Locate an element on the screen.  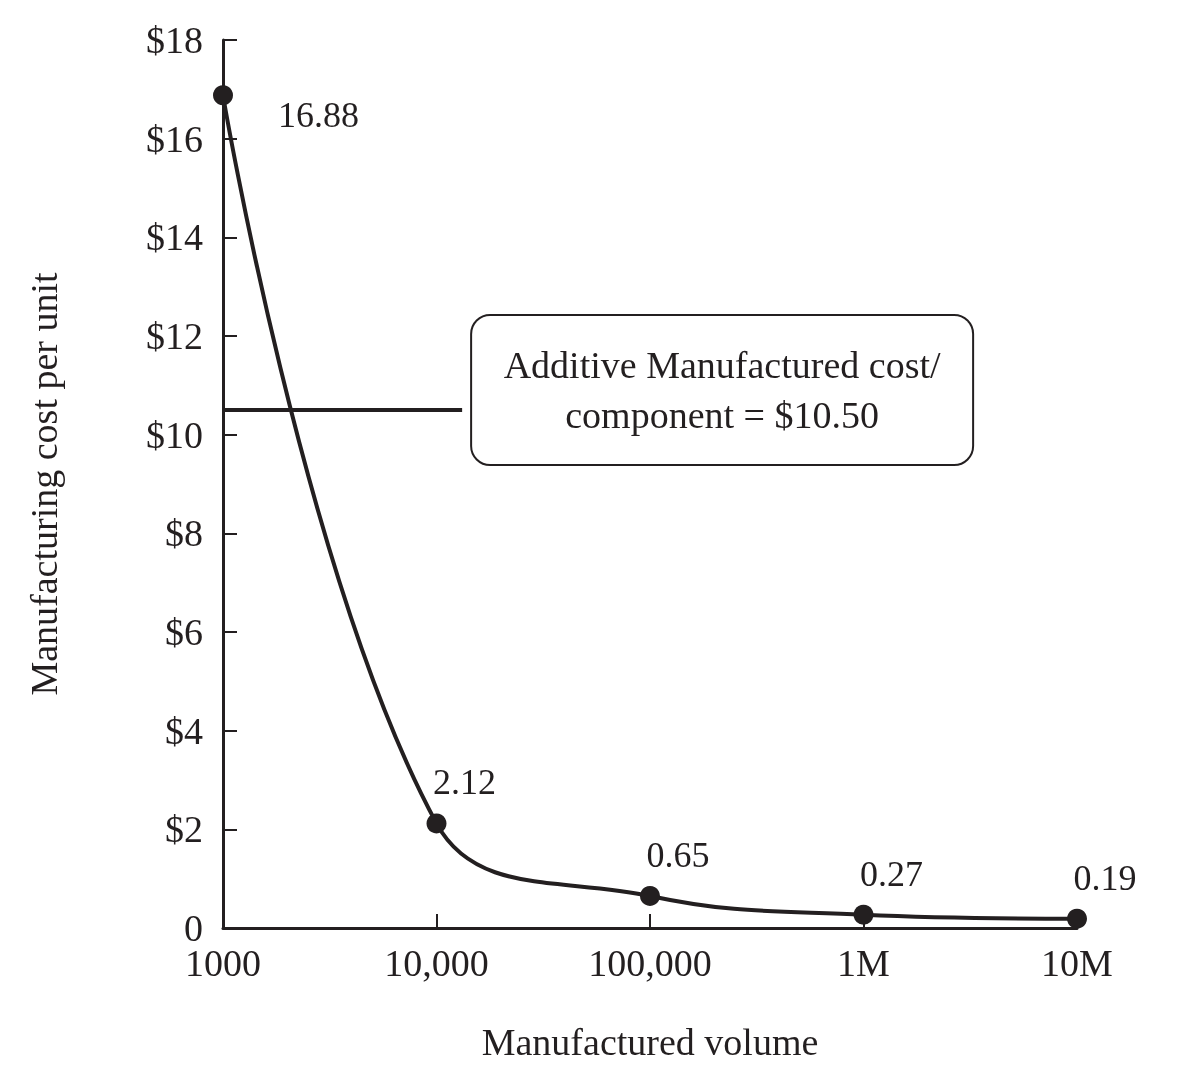
y-tick-label: $10 is located at coordinates (174, 434).